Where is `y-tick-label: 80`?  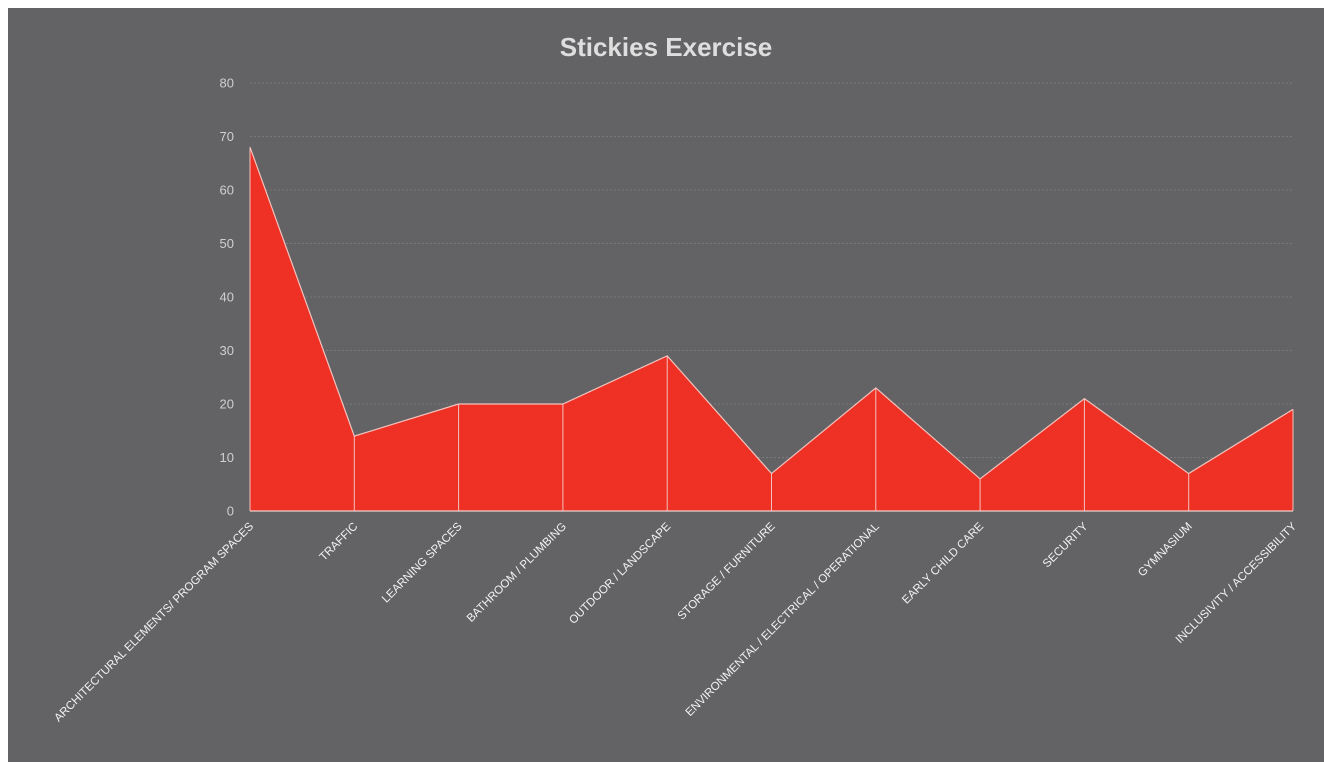 y-tick-label: 80 is located at coordinates (227, 83).